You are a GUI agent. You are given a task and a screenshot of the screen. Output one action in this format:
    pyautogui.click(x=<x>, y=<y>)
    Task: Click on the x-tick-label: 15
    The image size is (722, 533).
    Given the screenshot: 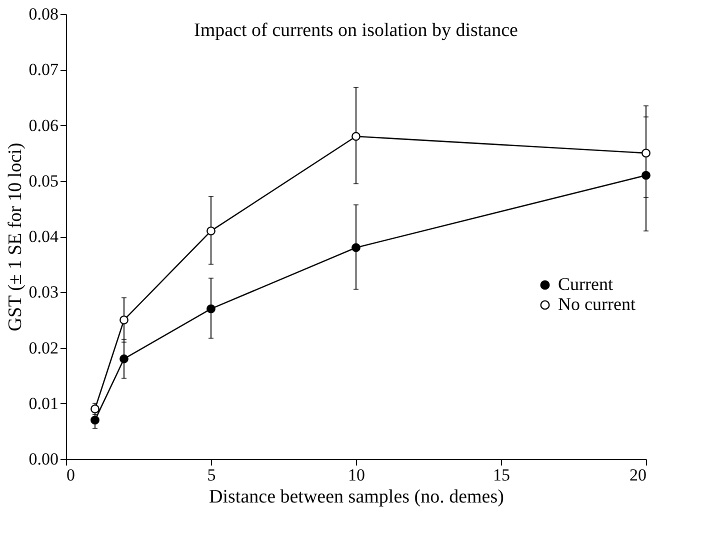 What is the action you would take?
    pyautogui.click(x=501, y=475)
    